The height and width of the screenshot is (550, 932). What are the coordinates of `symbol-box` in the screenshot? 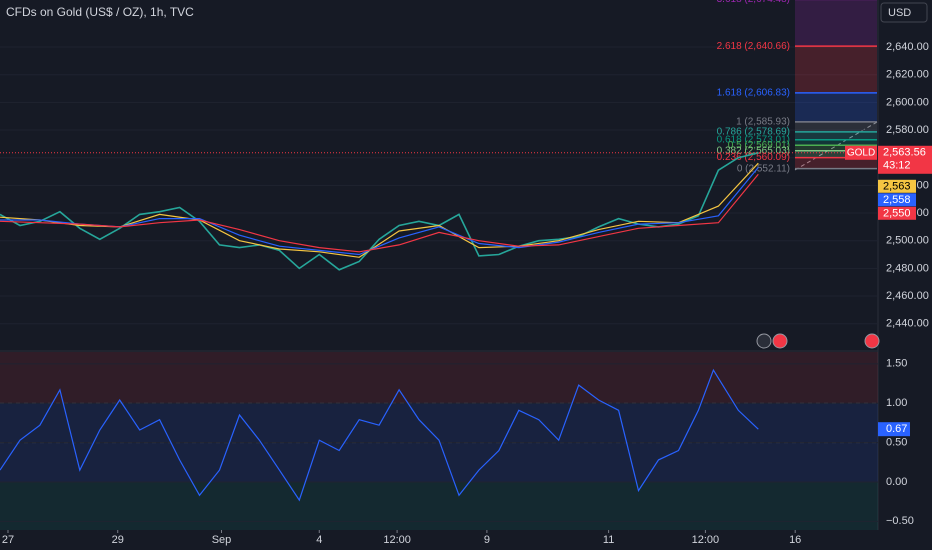 It's located at (861, 152).